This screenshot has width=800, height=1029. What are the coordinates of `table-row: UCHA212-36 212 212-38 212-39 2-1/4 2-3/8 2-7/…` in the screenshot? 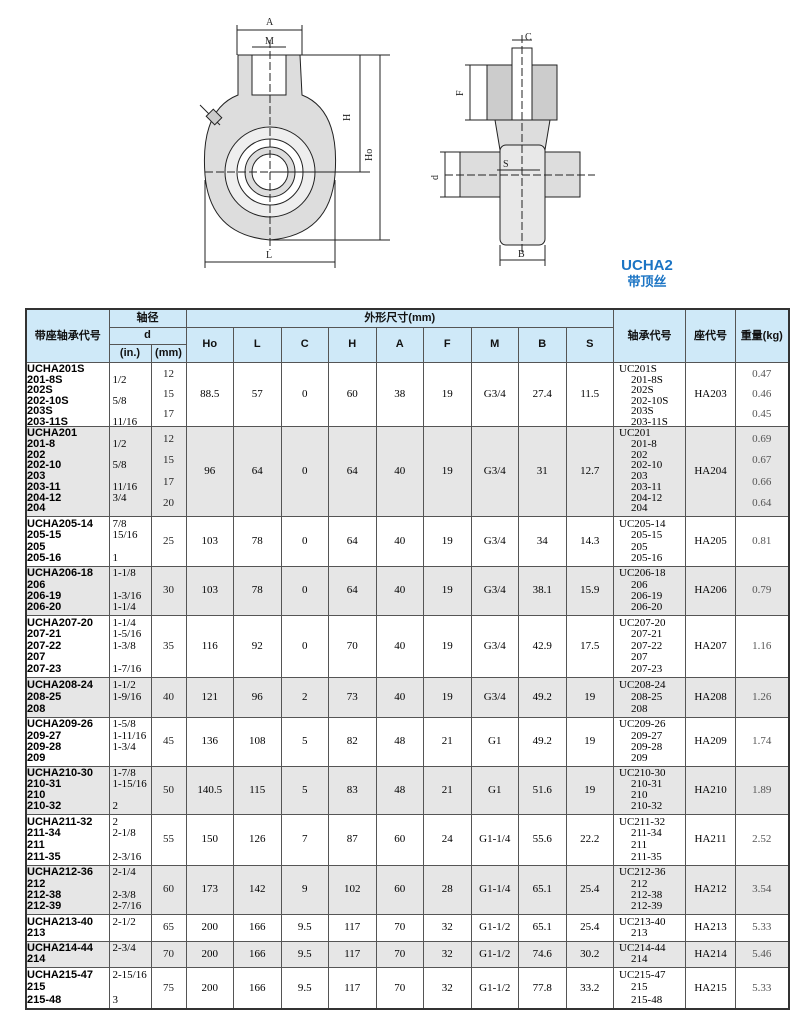 It's located at (407, 889).